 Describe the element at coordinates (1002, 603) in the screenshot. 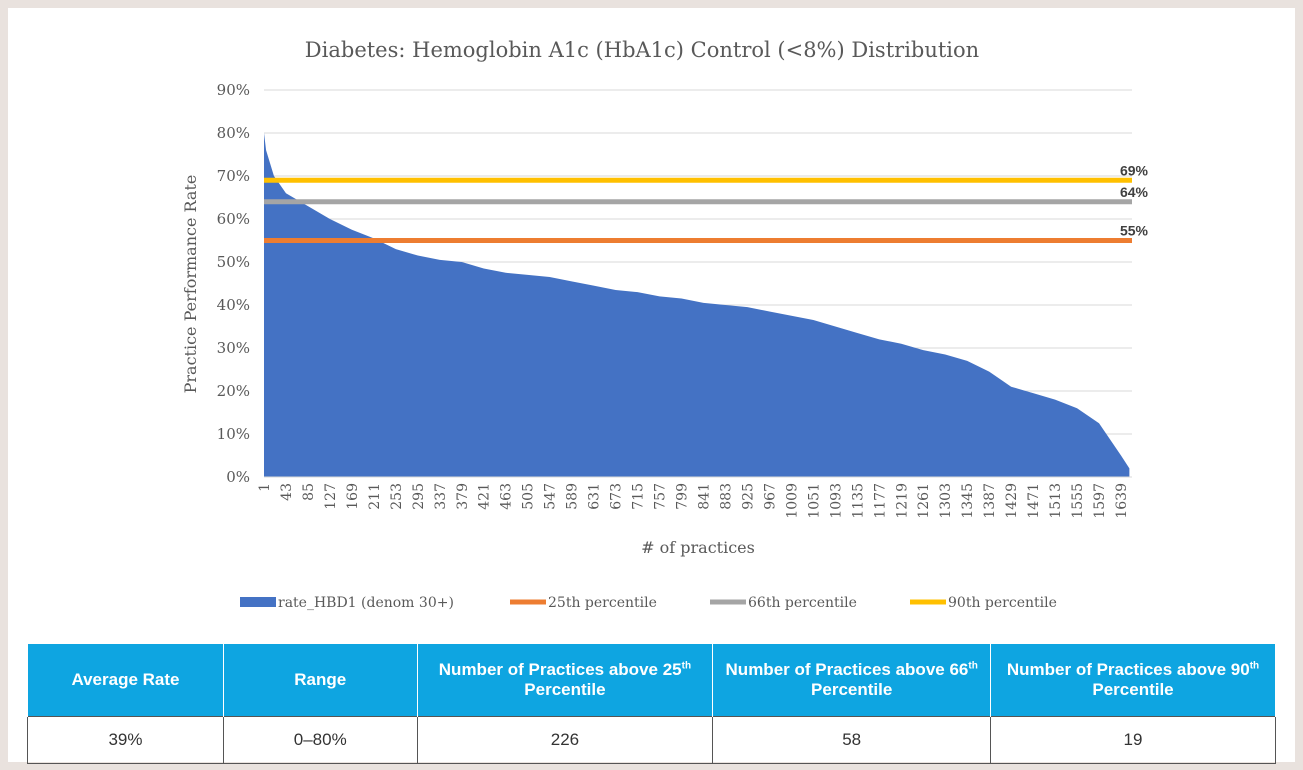

I see `legend-label: 90th percentile` at that location.